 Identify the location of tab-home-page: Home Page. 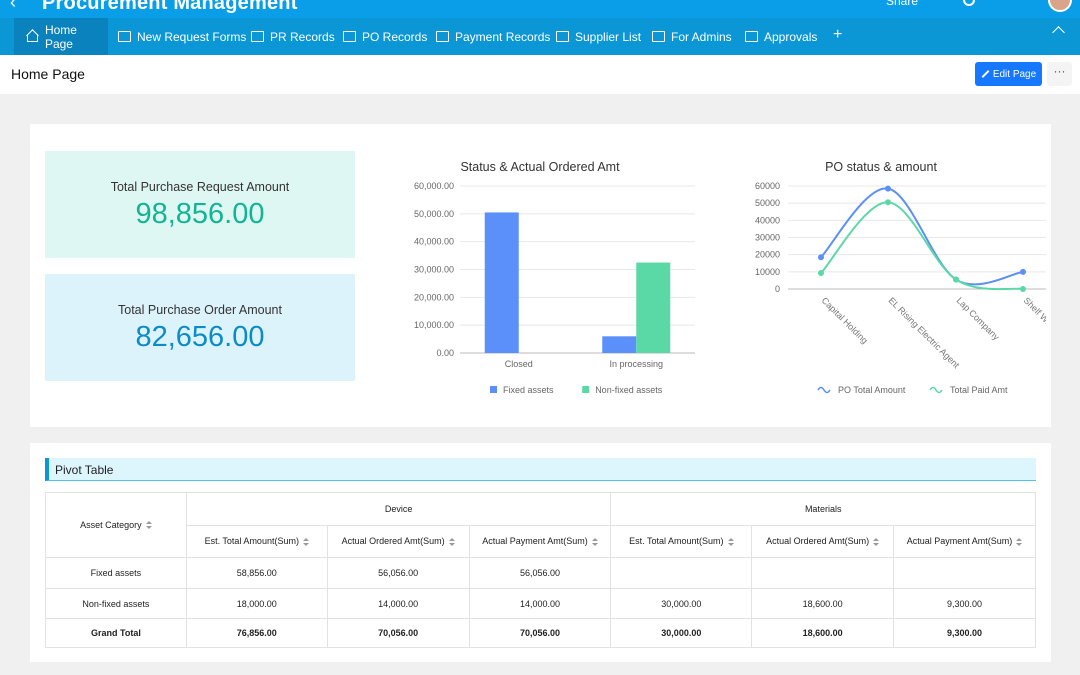
(61, 36).